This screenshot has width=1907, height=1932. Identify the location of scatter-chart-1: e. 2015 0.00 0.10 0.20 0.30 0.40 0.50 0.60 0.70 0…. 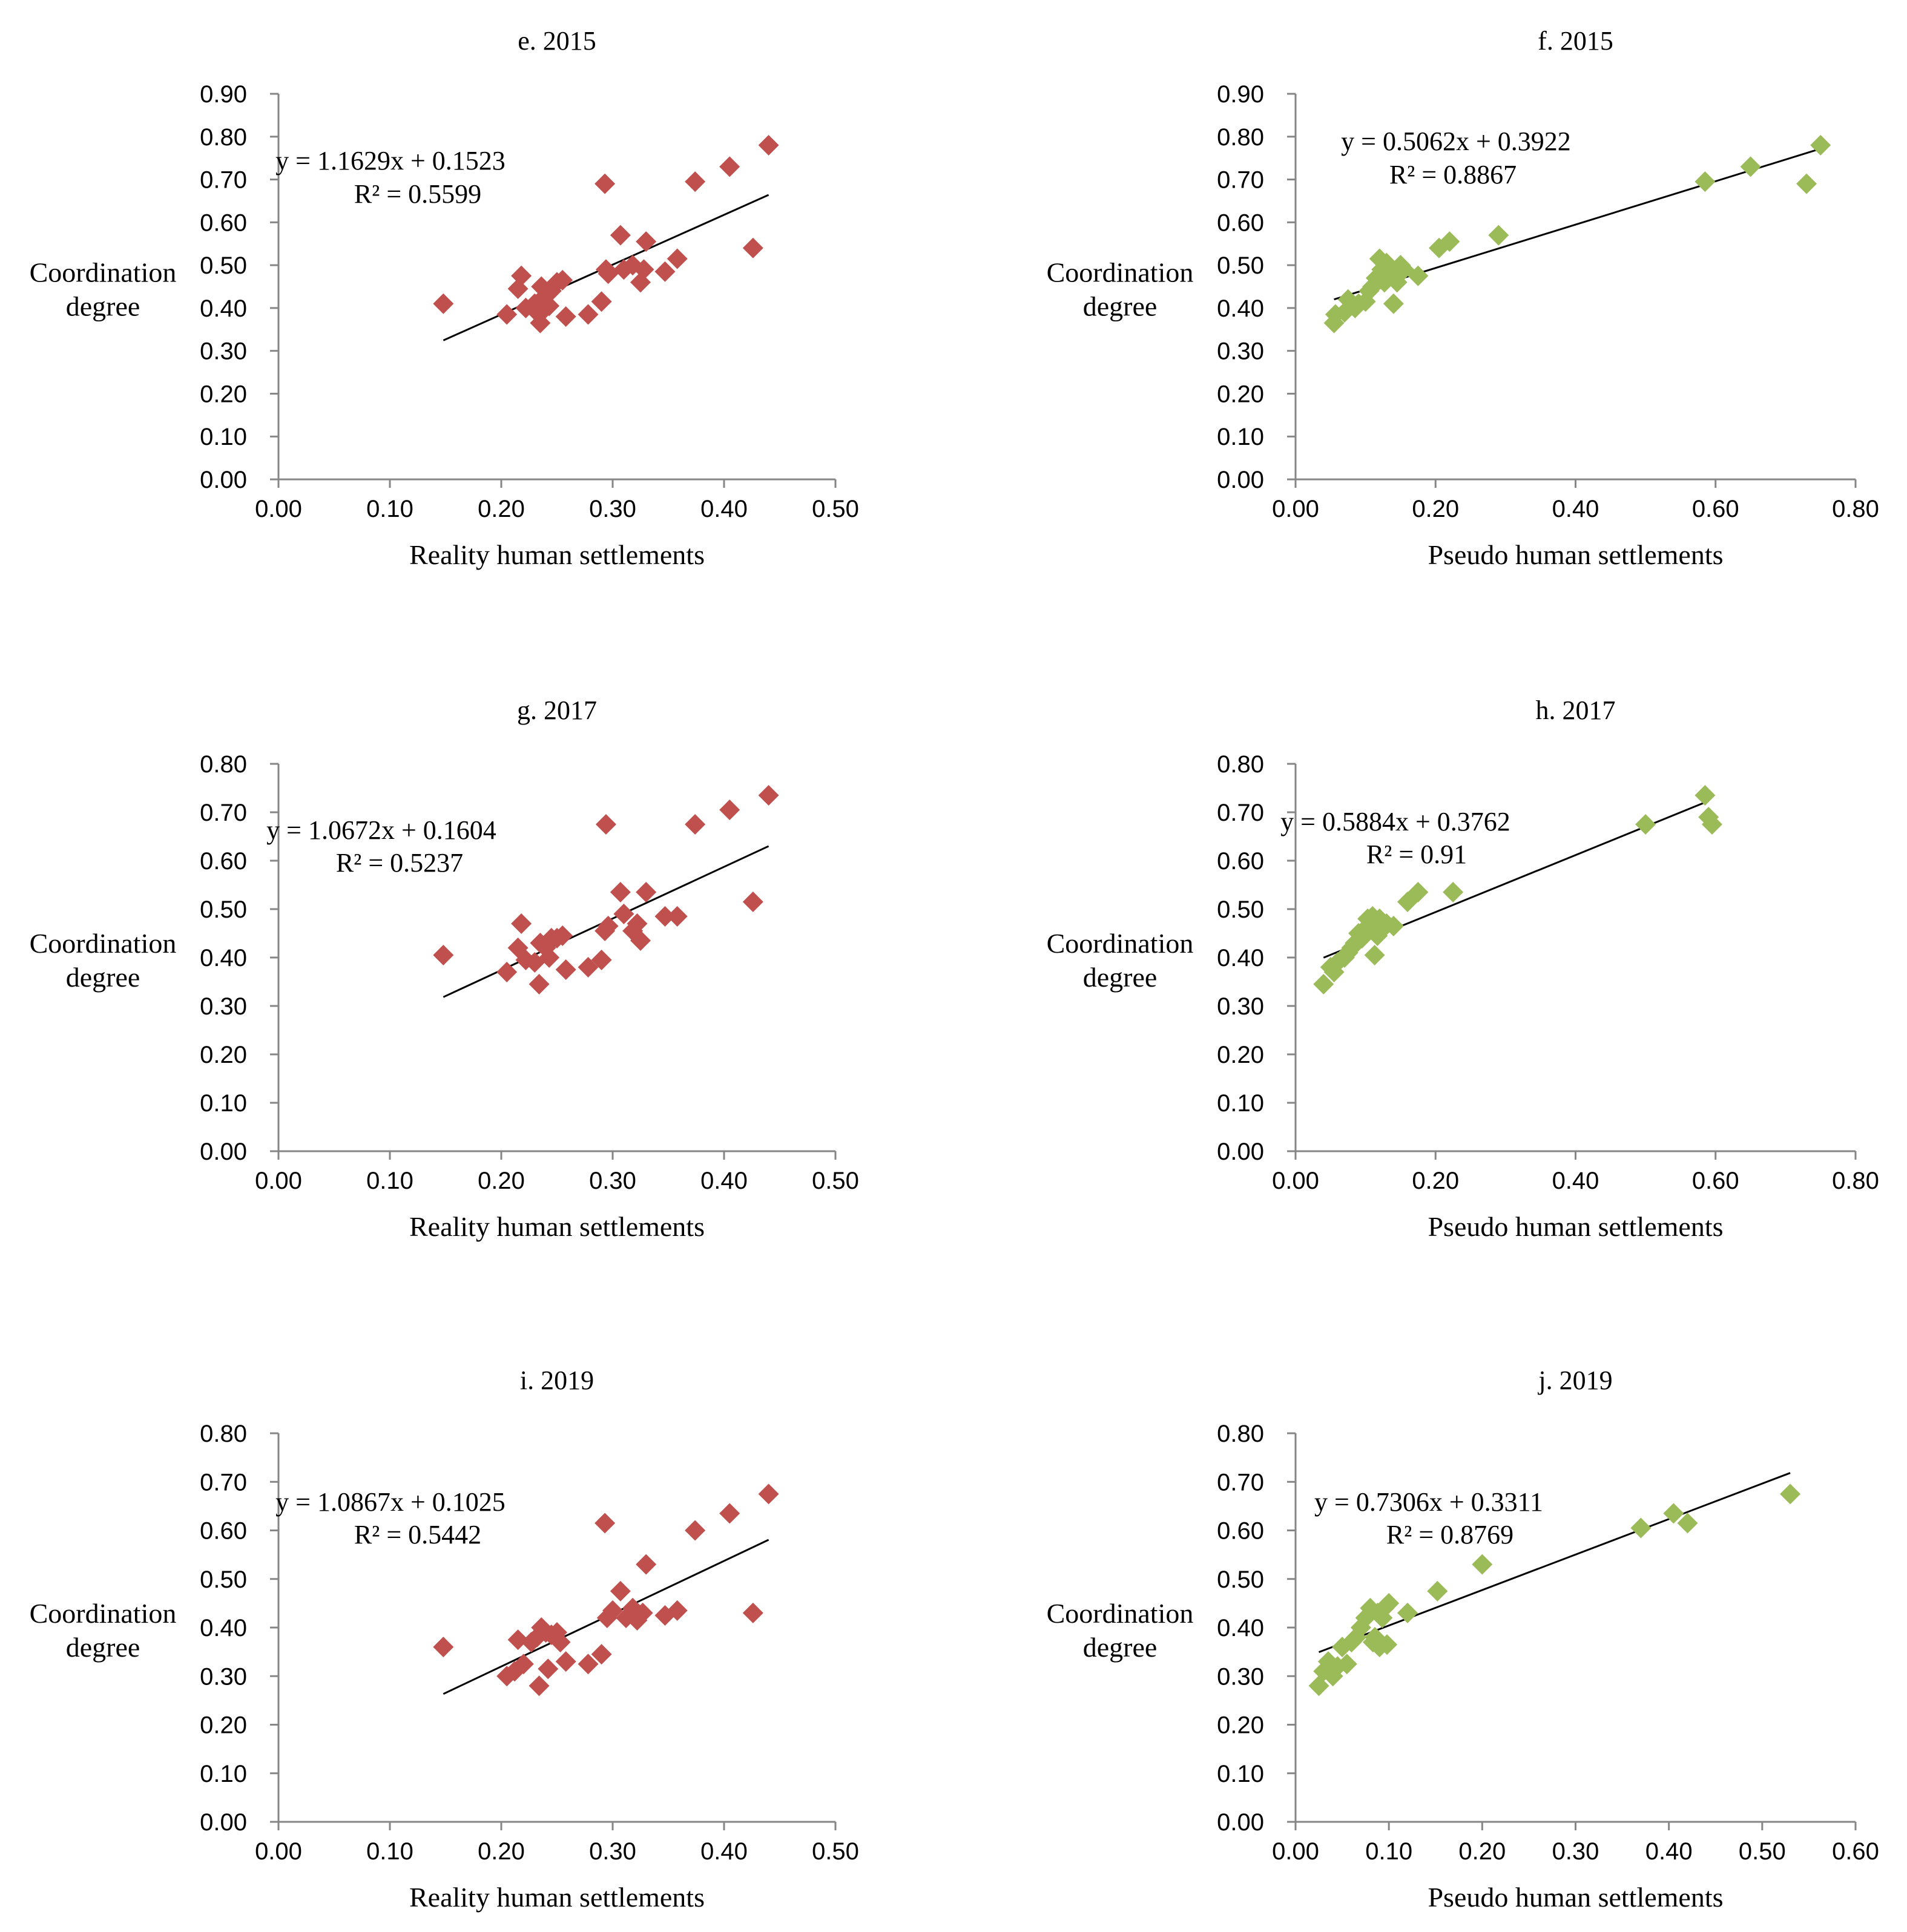
(444, 298).